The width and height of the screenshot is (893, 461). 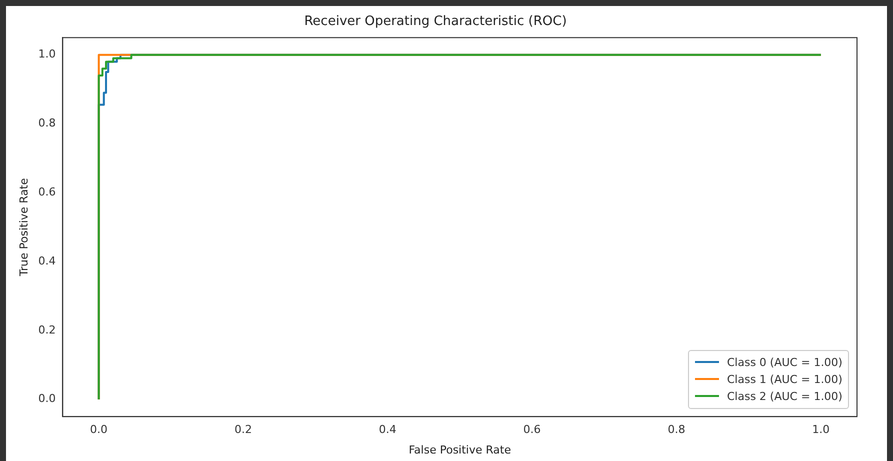 I want to click on x-tick-label: 0.4, so click(x=387, y=429).